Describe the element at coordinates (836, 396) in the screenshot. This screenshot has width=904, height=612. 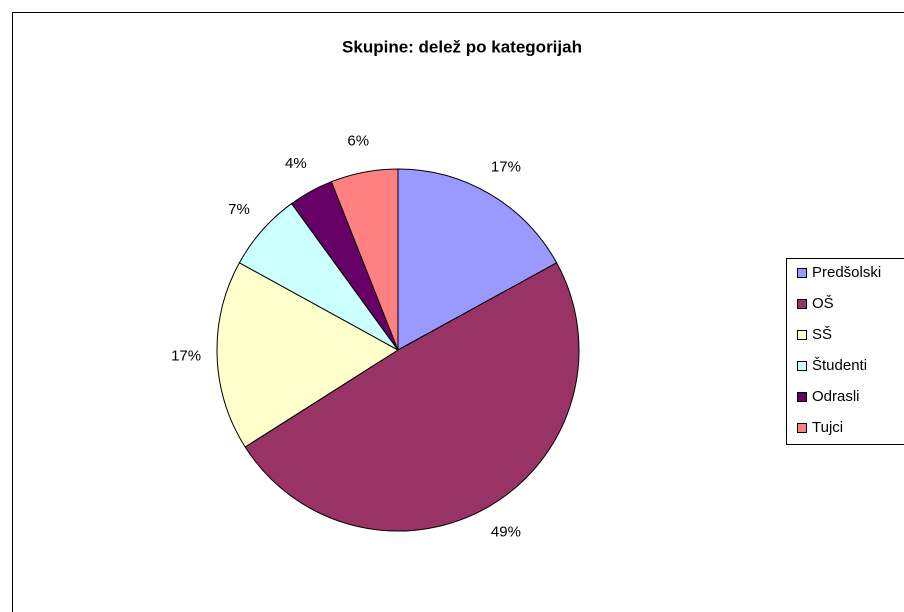
I see `legend-label: Odrasli` at that location.